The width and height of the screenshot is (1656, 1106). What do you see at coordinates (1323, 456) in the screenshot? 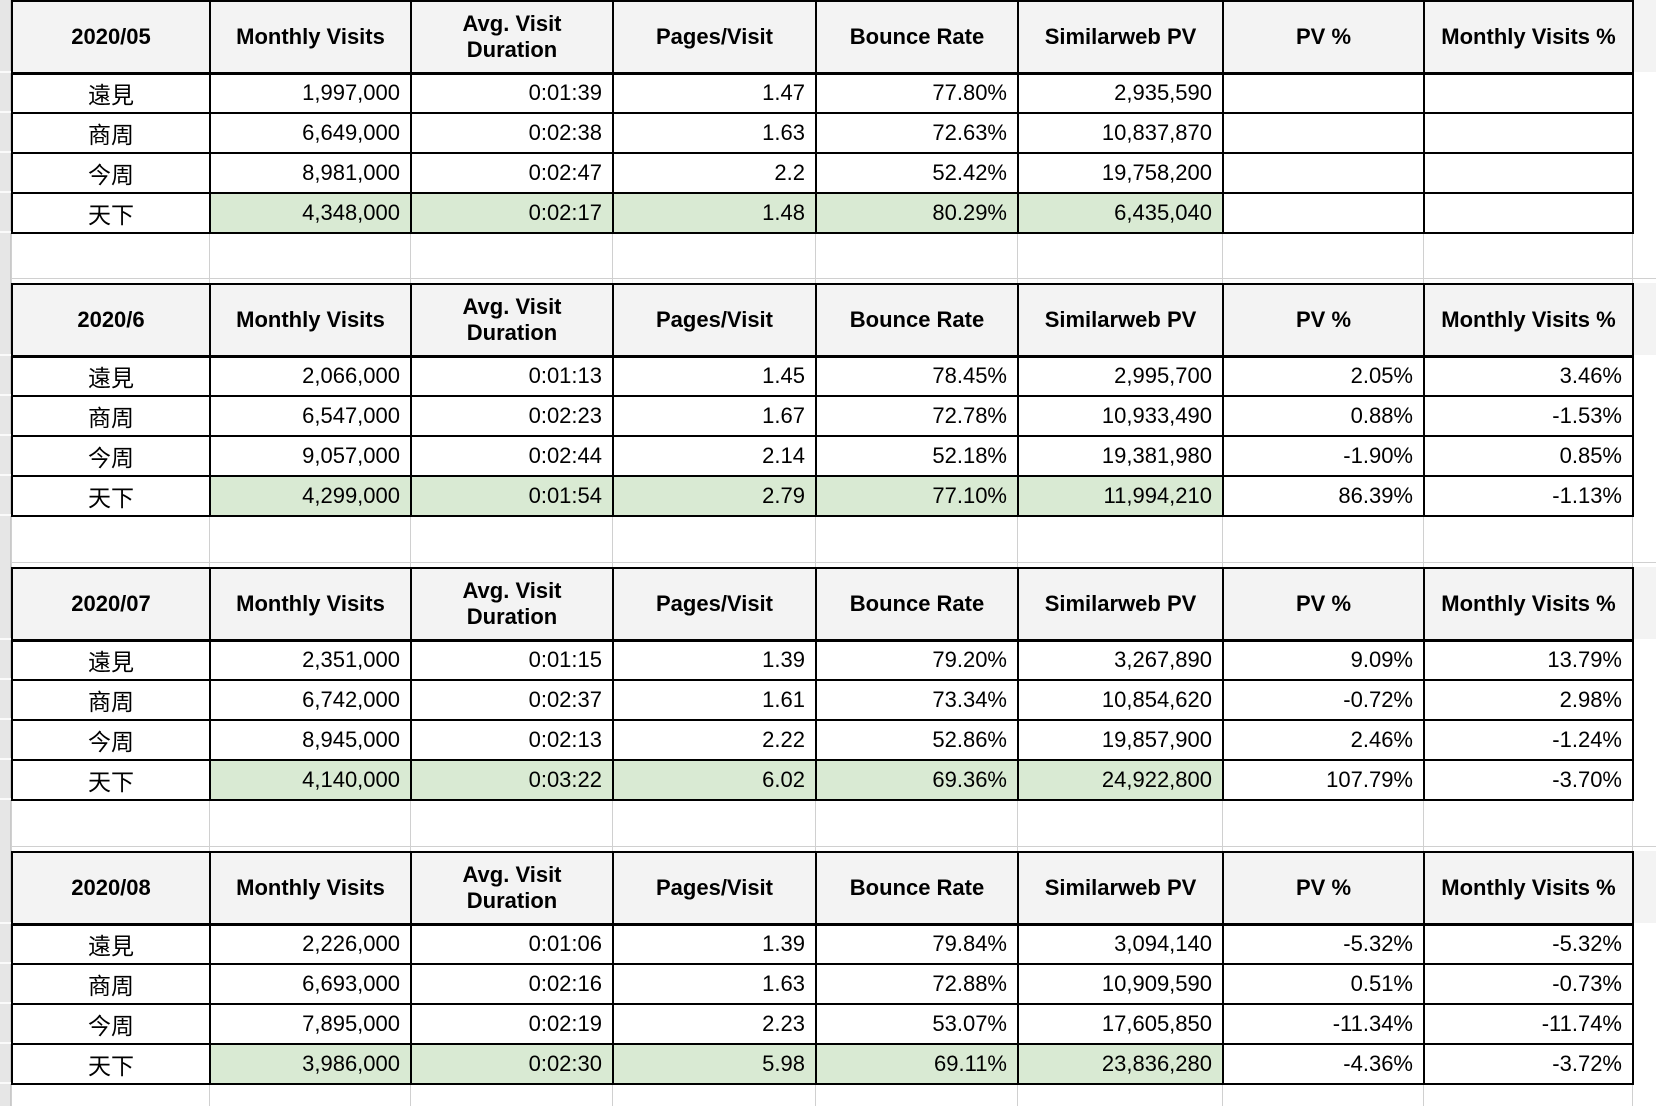
I see `value-cell: -1.90%` at bounding box center [1323, 456].